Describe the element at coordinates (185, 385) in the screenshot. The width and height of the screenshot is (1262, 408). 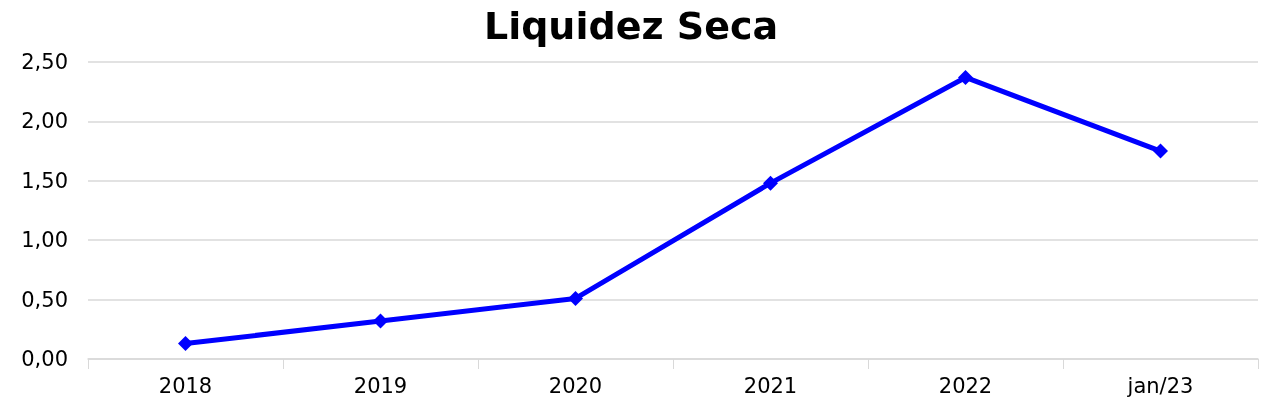
I see `x-tick-label: 2018` at that location.